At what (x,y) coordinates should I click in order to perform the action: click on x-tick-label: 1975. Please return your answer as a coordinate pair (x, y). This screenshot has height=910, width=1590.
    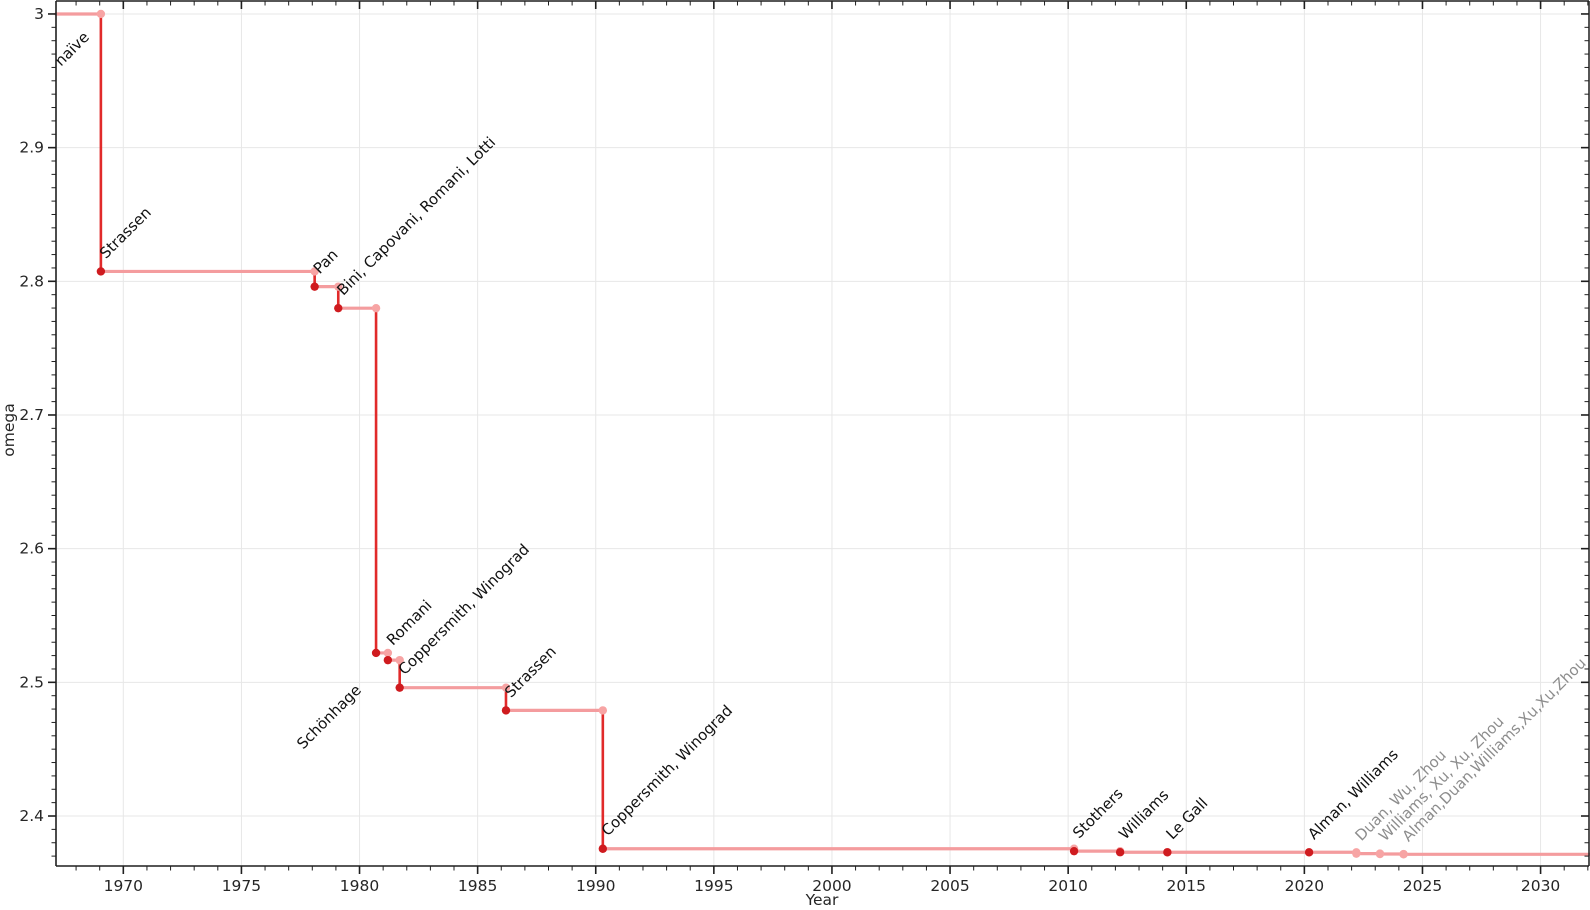
    Looking at the image, I should click on (241, 886).